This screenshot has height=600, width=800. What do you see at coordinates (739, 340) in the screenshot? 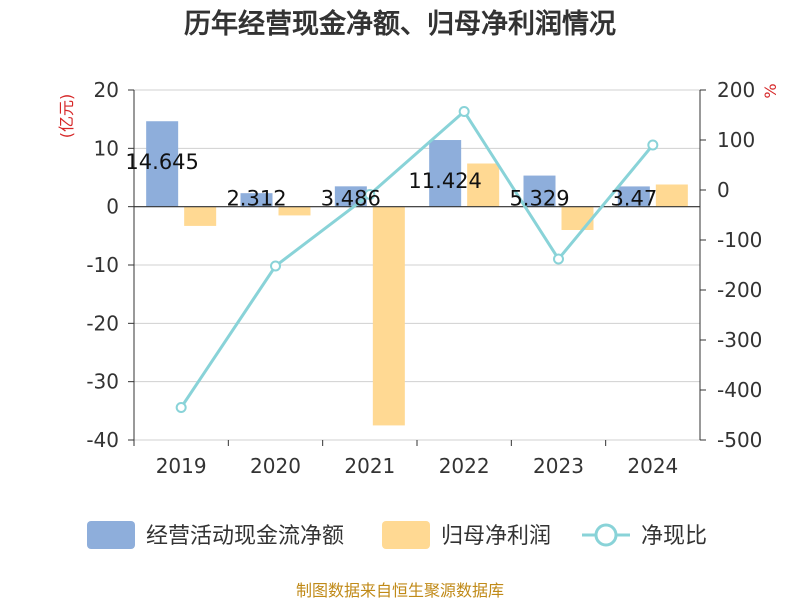
I see `right-axis-tick-label: -300` at bounding box center [739, 340].